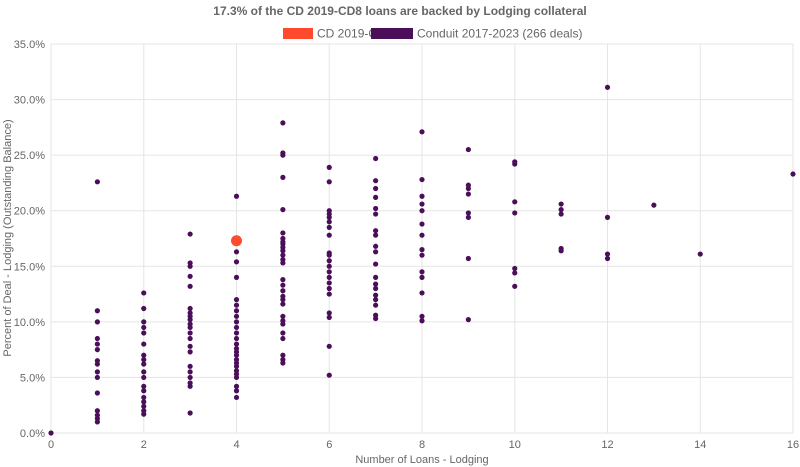 The image size is (800, 467). Describe the element at coordinates (236, 241) in the screenshot. I see `highlight-point` at that location.